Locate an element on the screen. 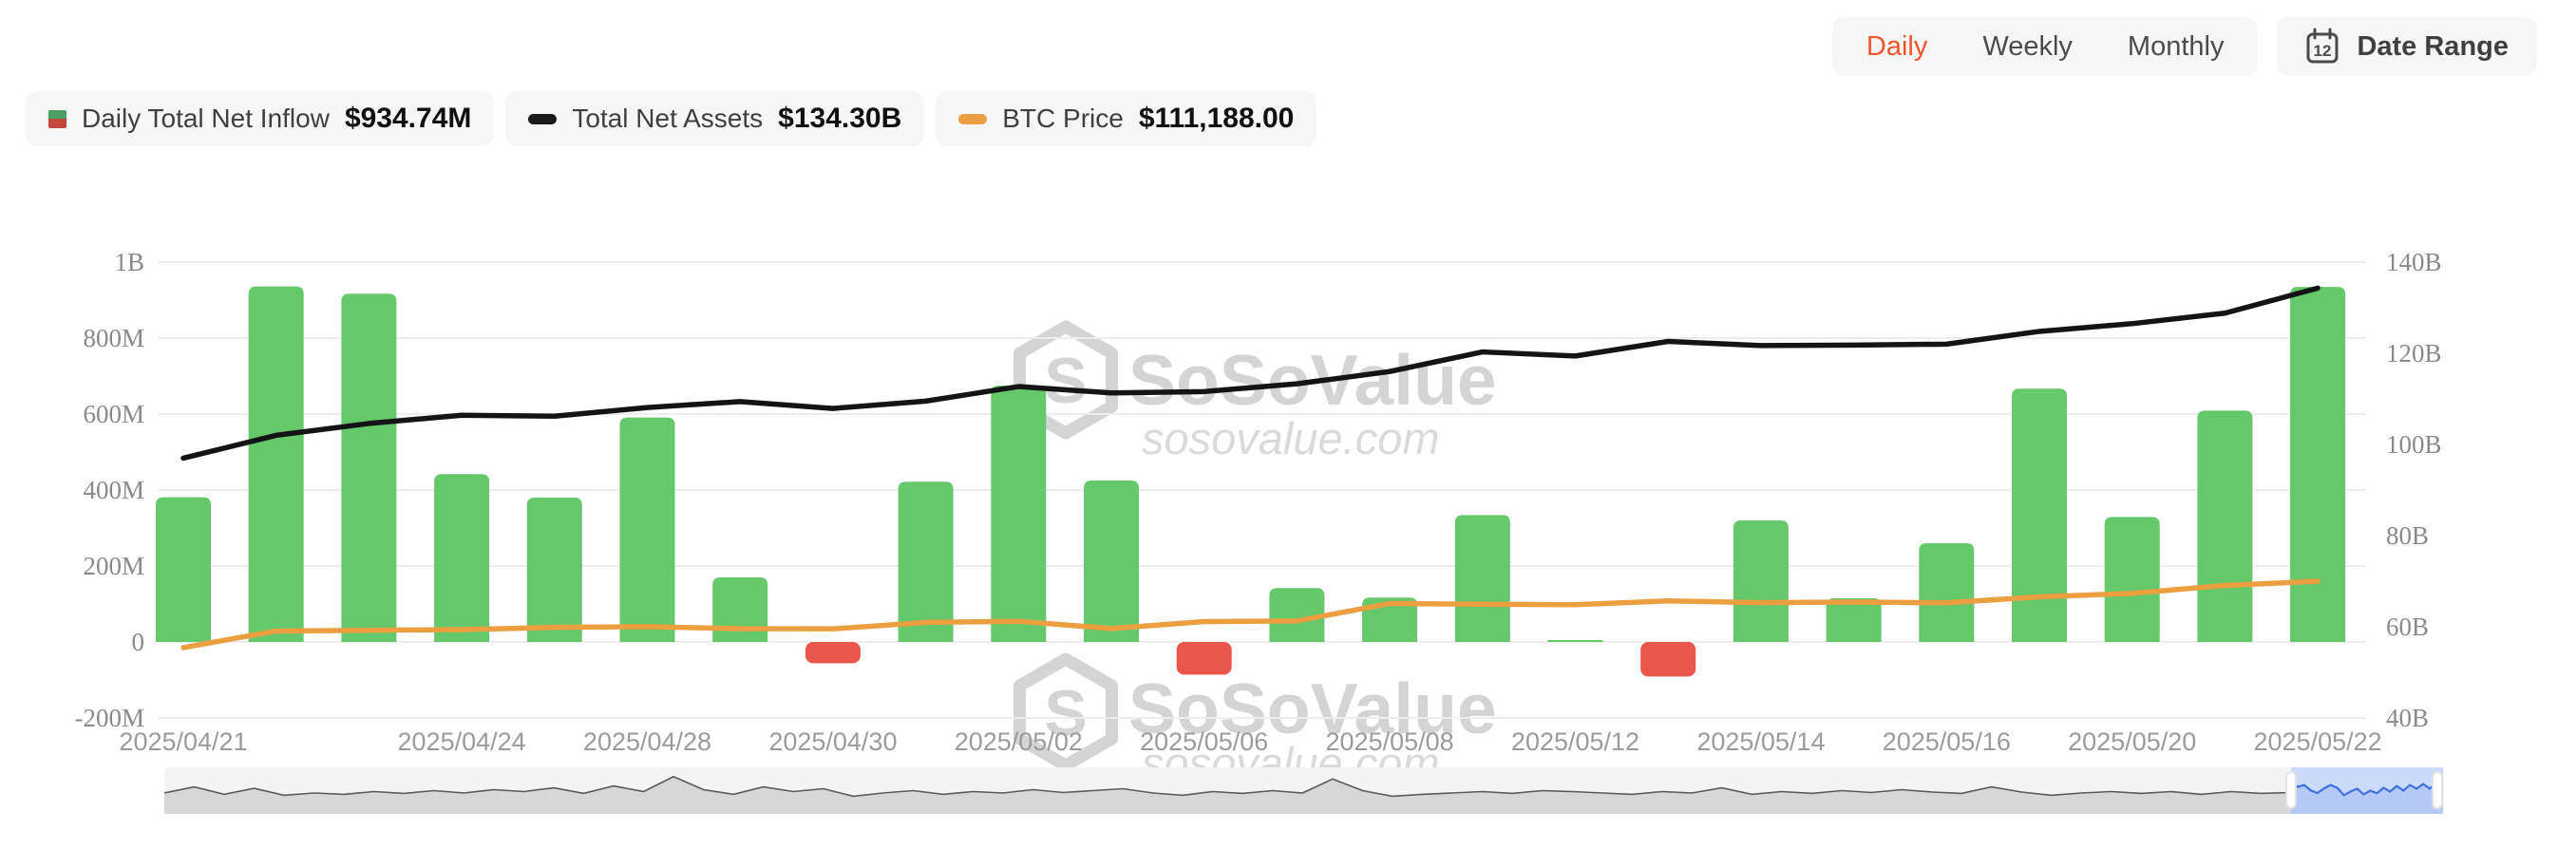  legend-value: $134.30B is located at coordinates (840, 118).